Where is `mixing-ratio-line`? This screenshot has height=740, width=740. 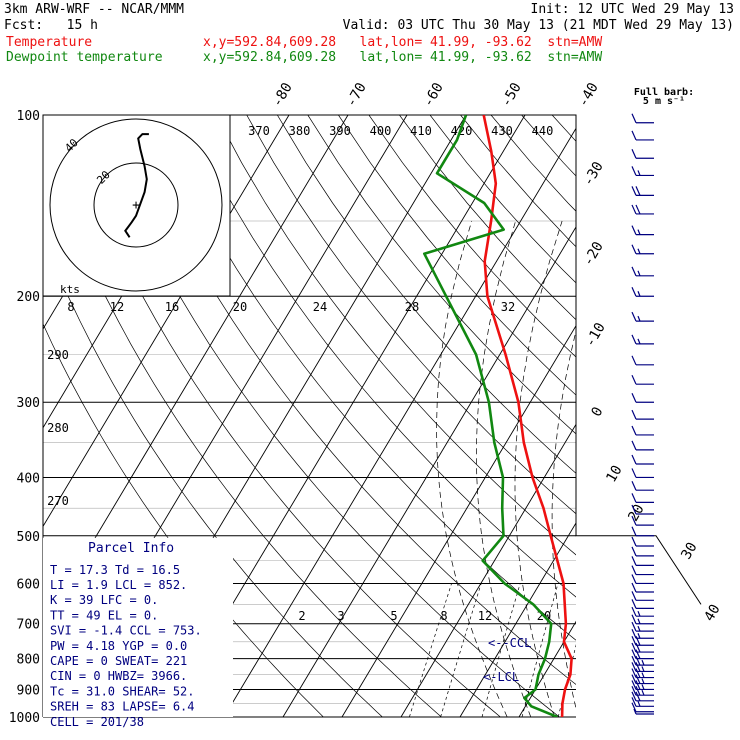
mixing-ratio-line is located at coordinates (461, 650).